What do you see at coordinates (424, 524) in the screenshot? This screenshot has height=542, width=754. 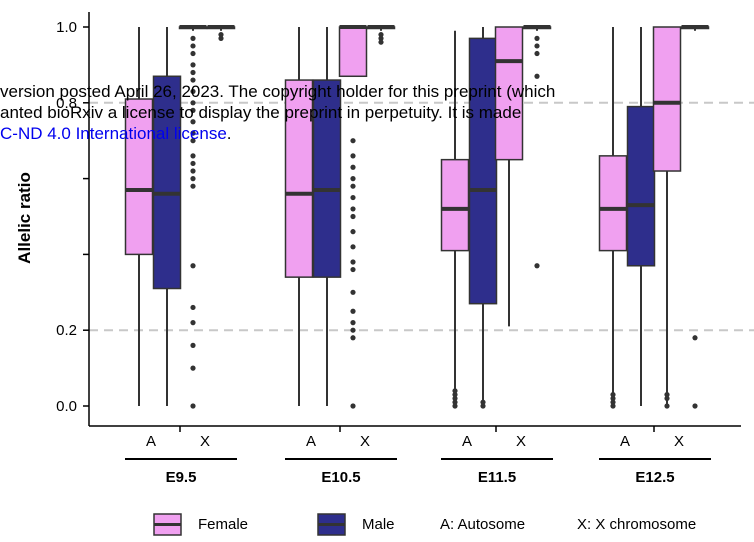 I see `legend: Female Male A: Autosome X: X chromosome` at bounding box center [424, 524].